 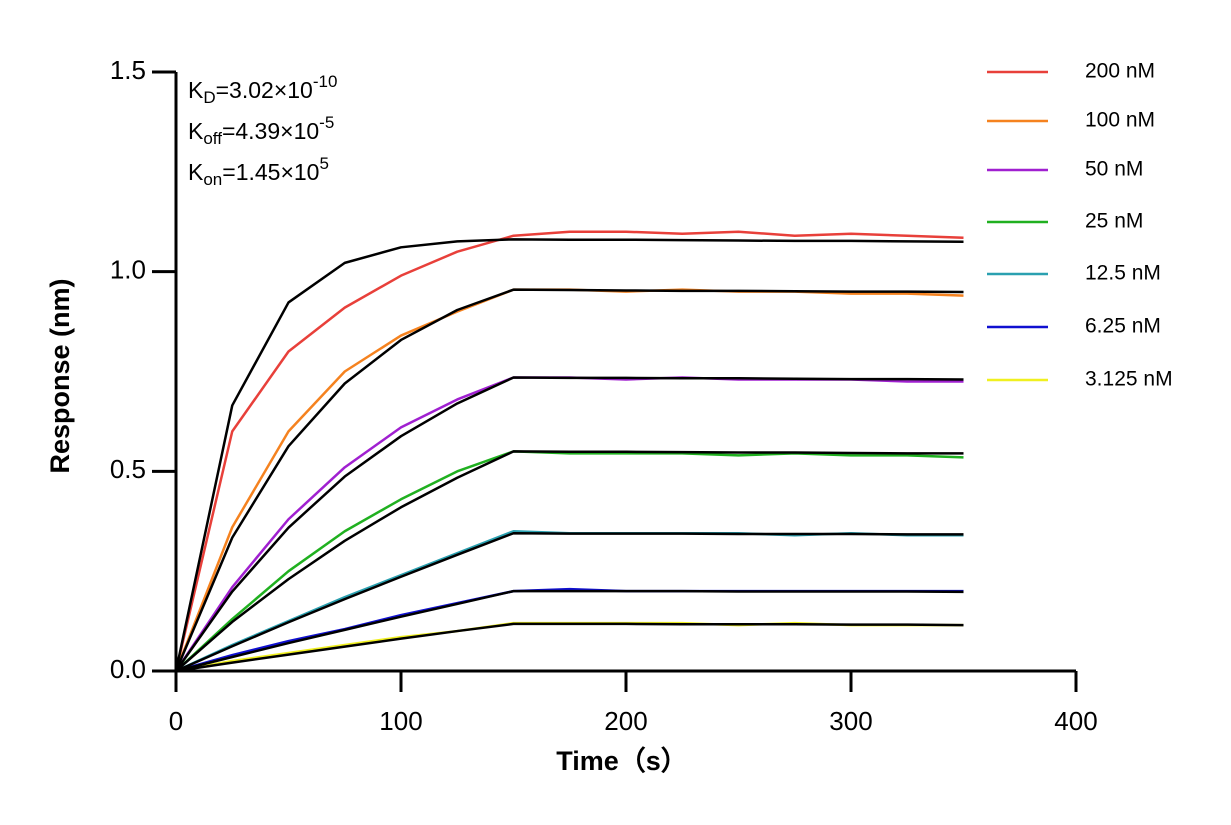 I want to click on legend-label: 100 nM, so click(x=1120, y=120).